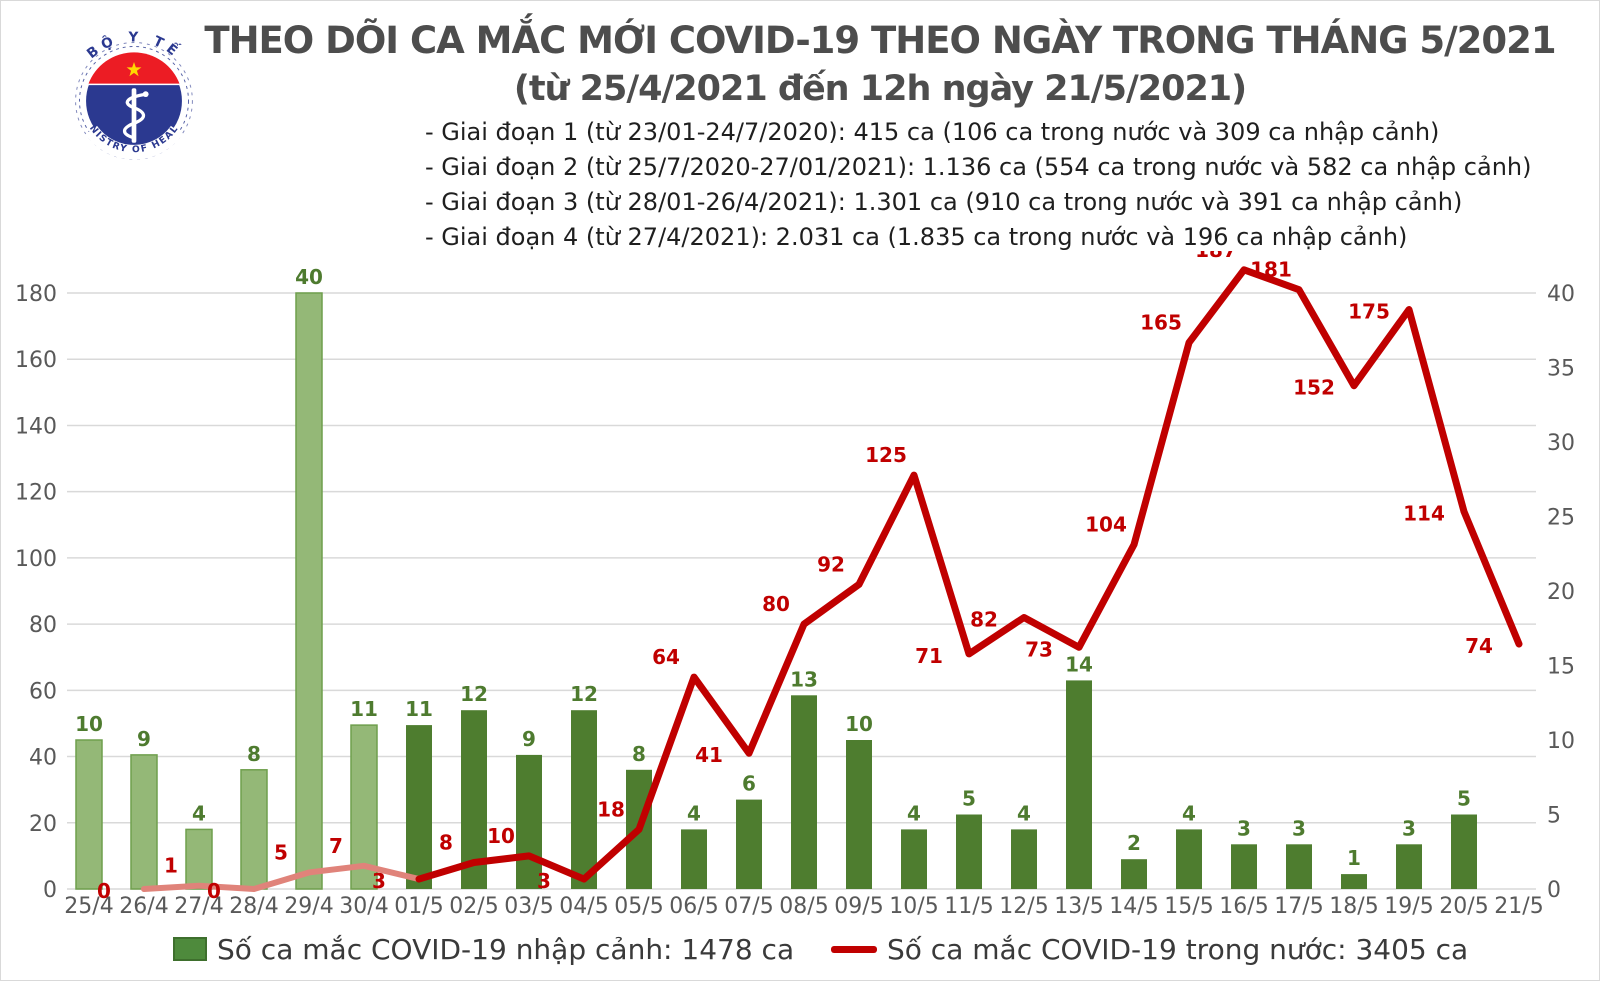  What do you see at coordinates (749, 784) in the screenshot?
I see `bar-value-label-07/5: 6` at bounding box center [749, 784].